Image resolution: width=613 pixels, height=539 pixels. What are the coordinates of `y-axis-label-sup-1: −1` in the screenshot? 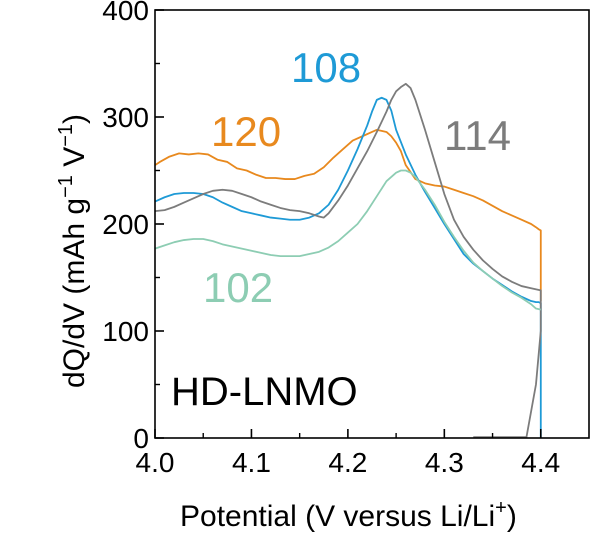 It's located at (66, 186).